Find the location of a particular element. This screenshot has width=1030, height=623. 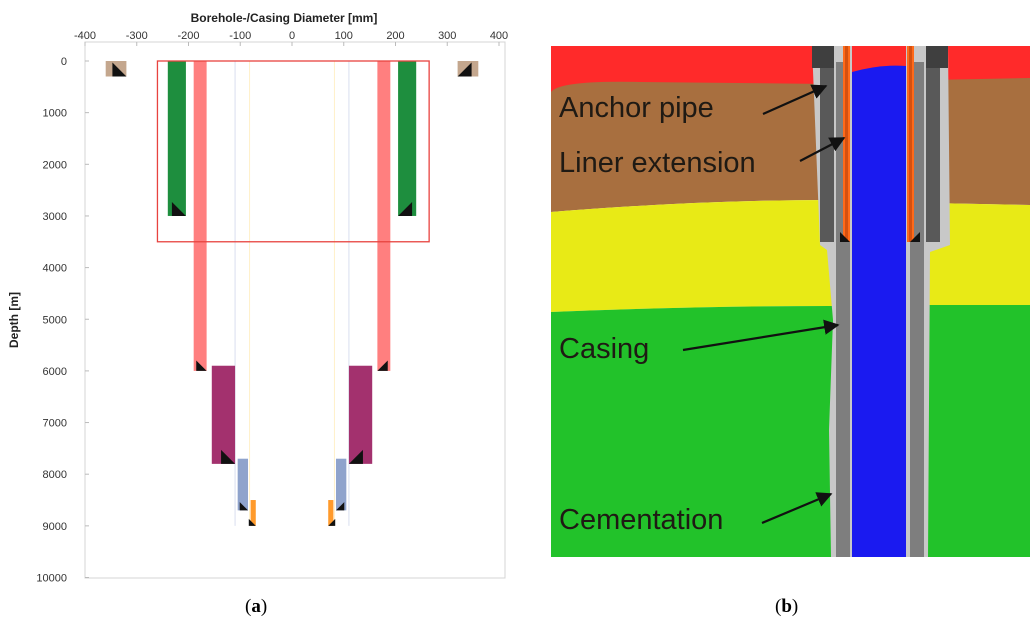

liner-shoe-right is located at coordinates (915, 237).